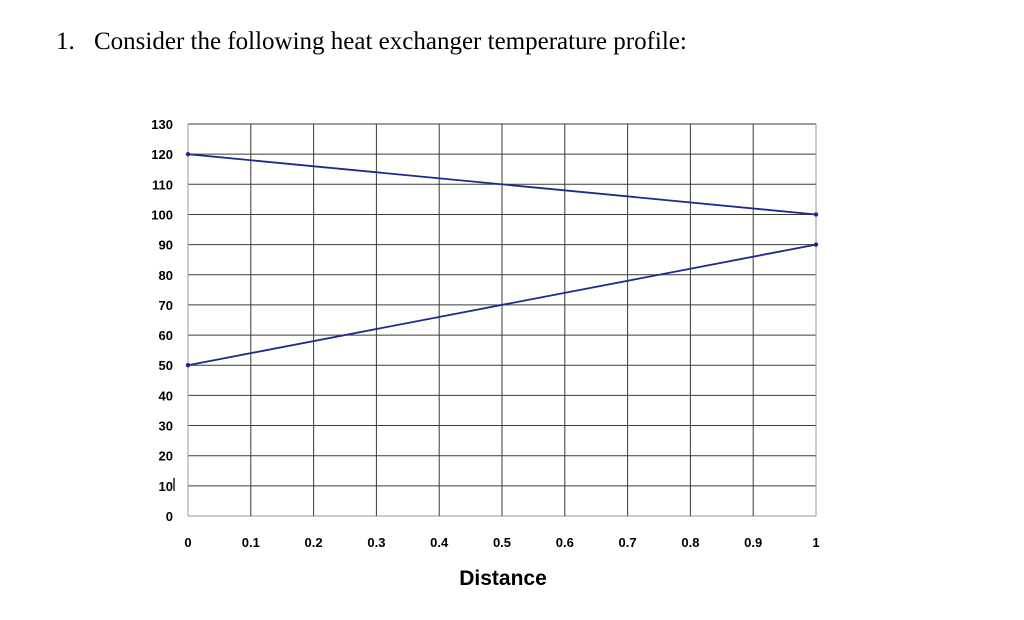 The width and height of the screenshot is (1024, 620). What do you see at coordinates (166, 426) in the screenshot?
I see `y-tick-label-30: 30` at bounding box center [166, 426].